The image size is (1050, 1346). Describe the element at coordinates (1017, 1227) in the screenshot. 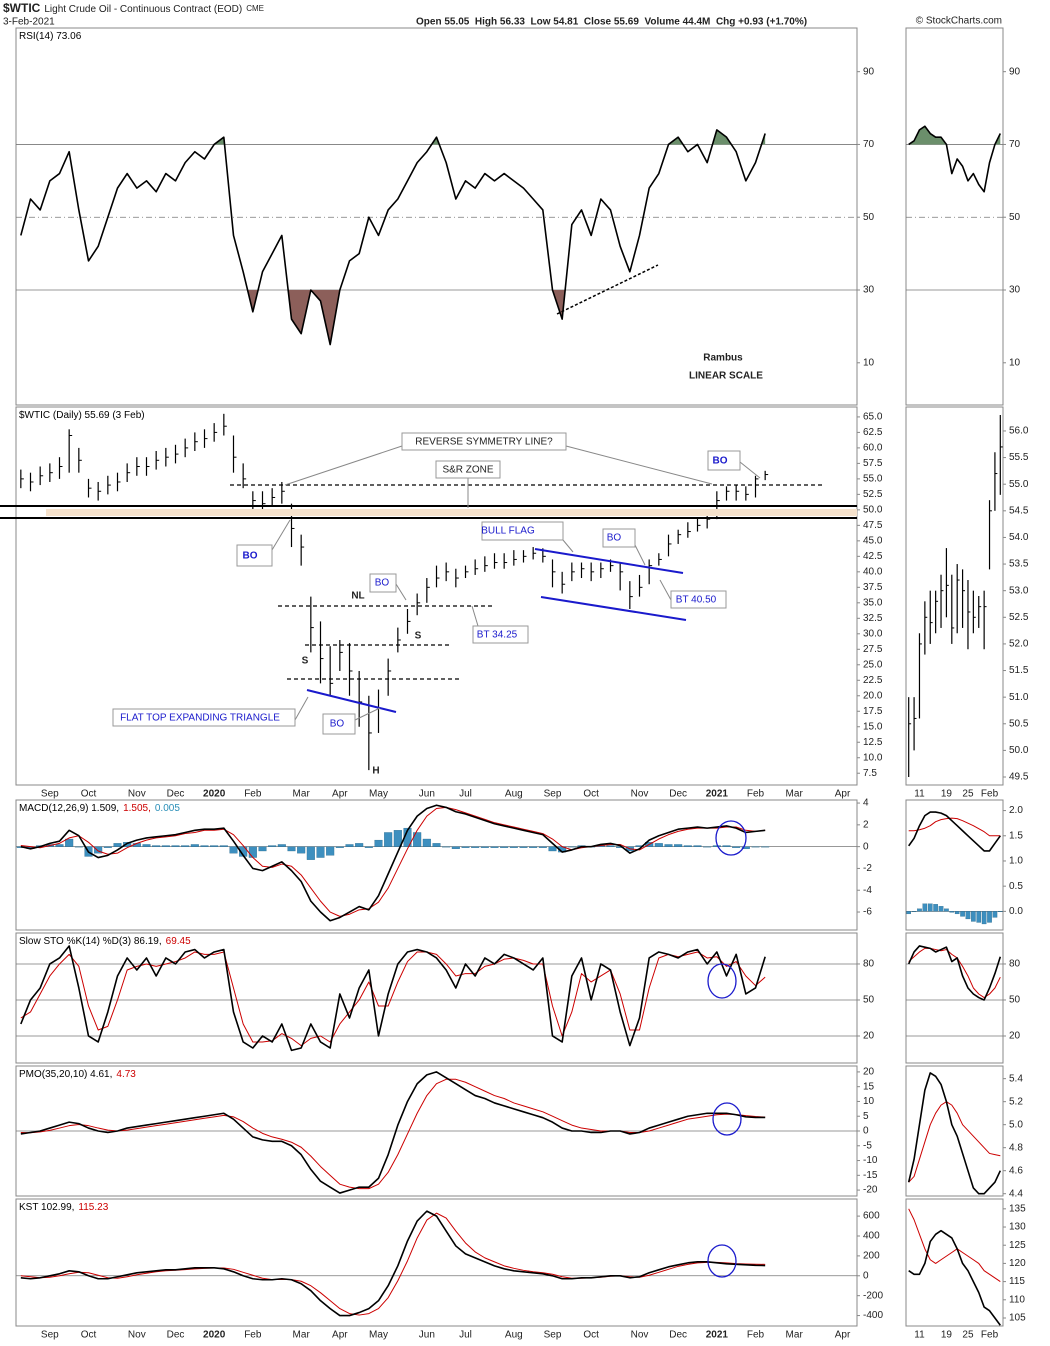

I see `y-tick-label: 130` at that location.